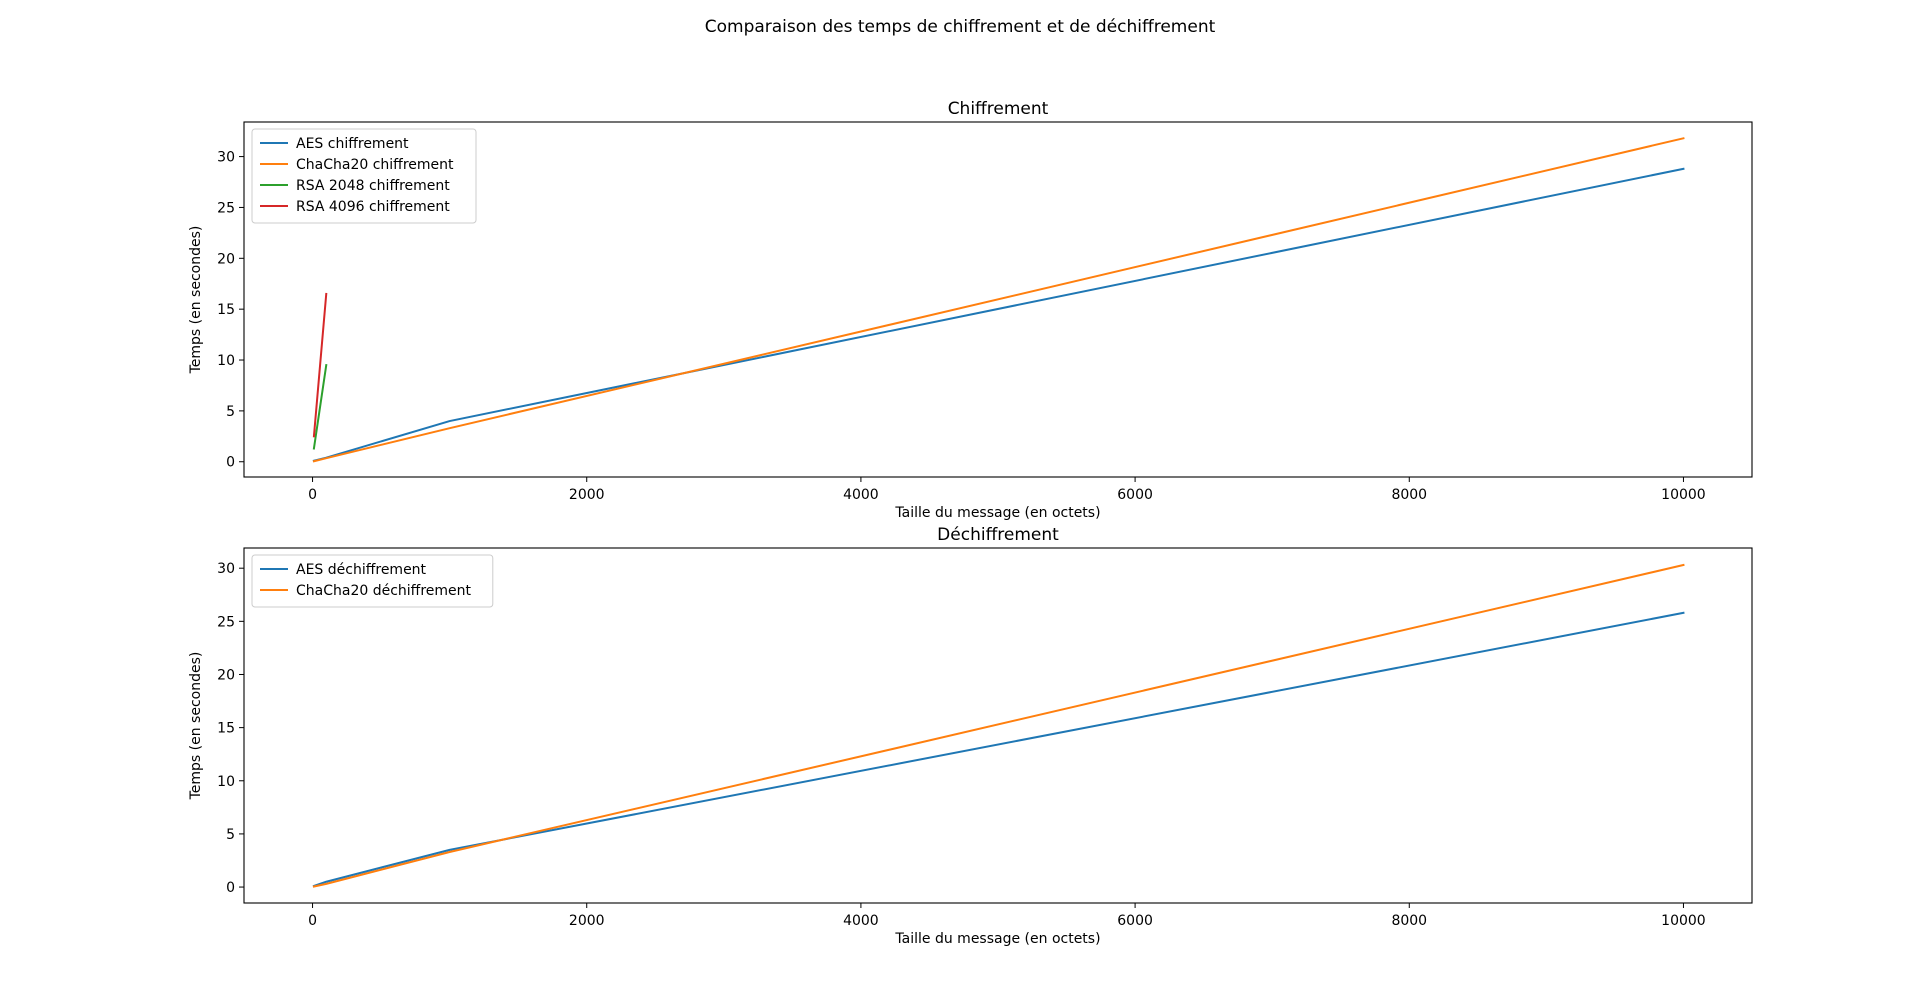 The height and width of the screenshot is (1001, 1920). Describe the element at coordinates (320, 406) in the screenshot. I see `series-line-rsa-2048-chiffrement` at that location.